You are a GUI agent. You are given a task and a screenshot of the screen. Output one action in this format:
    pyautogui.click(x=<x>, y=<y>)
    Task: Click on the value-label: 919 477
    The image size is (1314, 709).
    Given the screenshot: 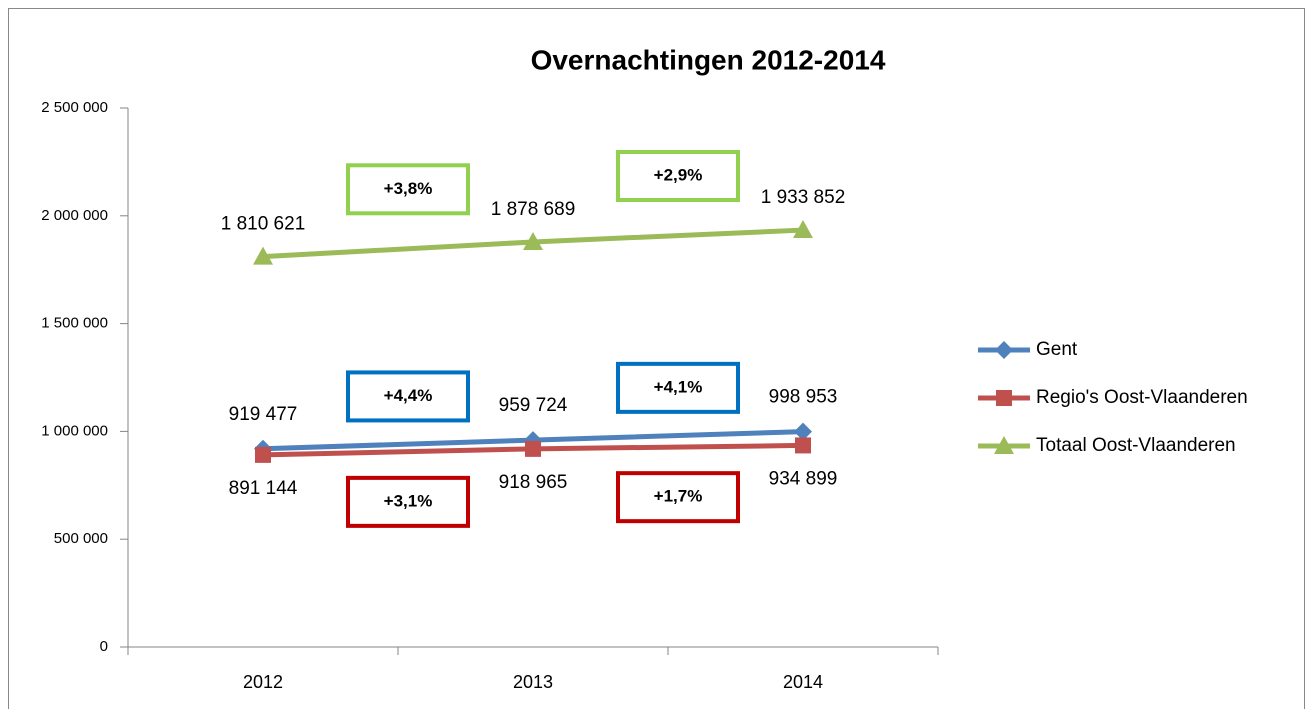 What is the action you would take?
    pyautogui.click(x=263, y=414)
    